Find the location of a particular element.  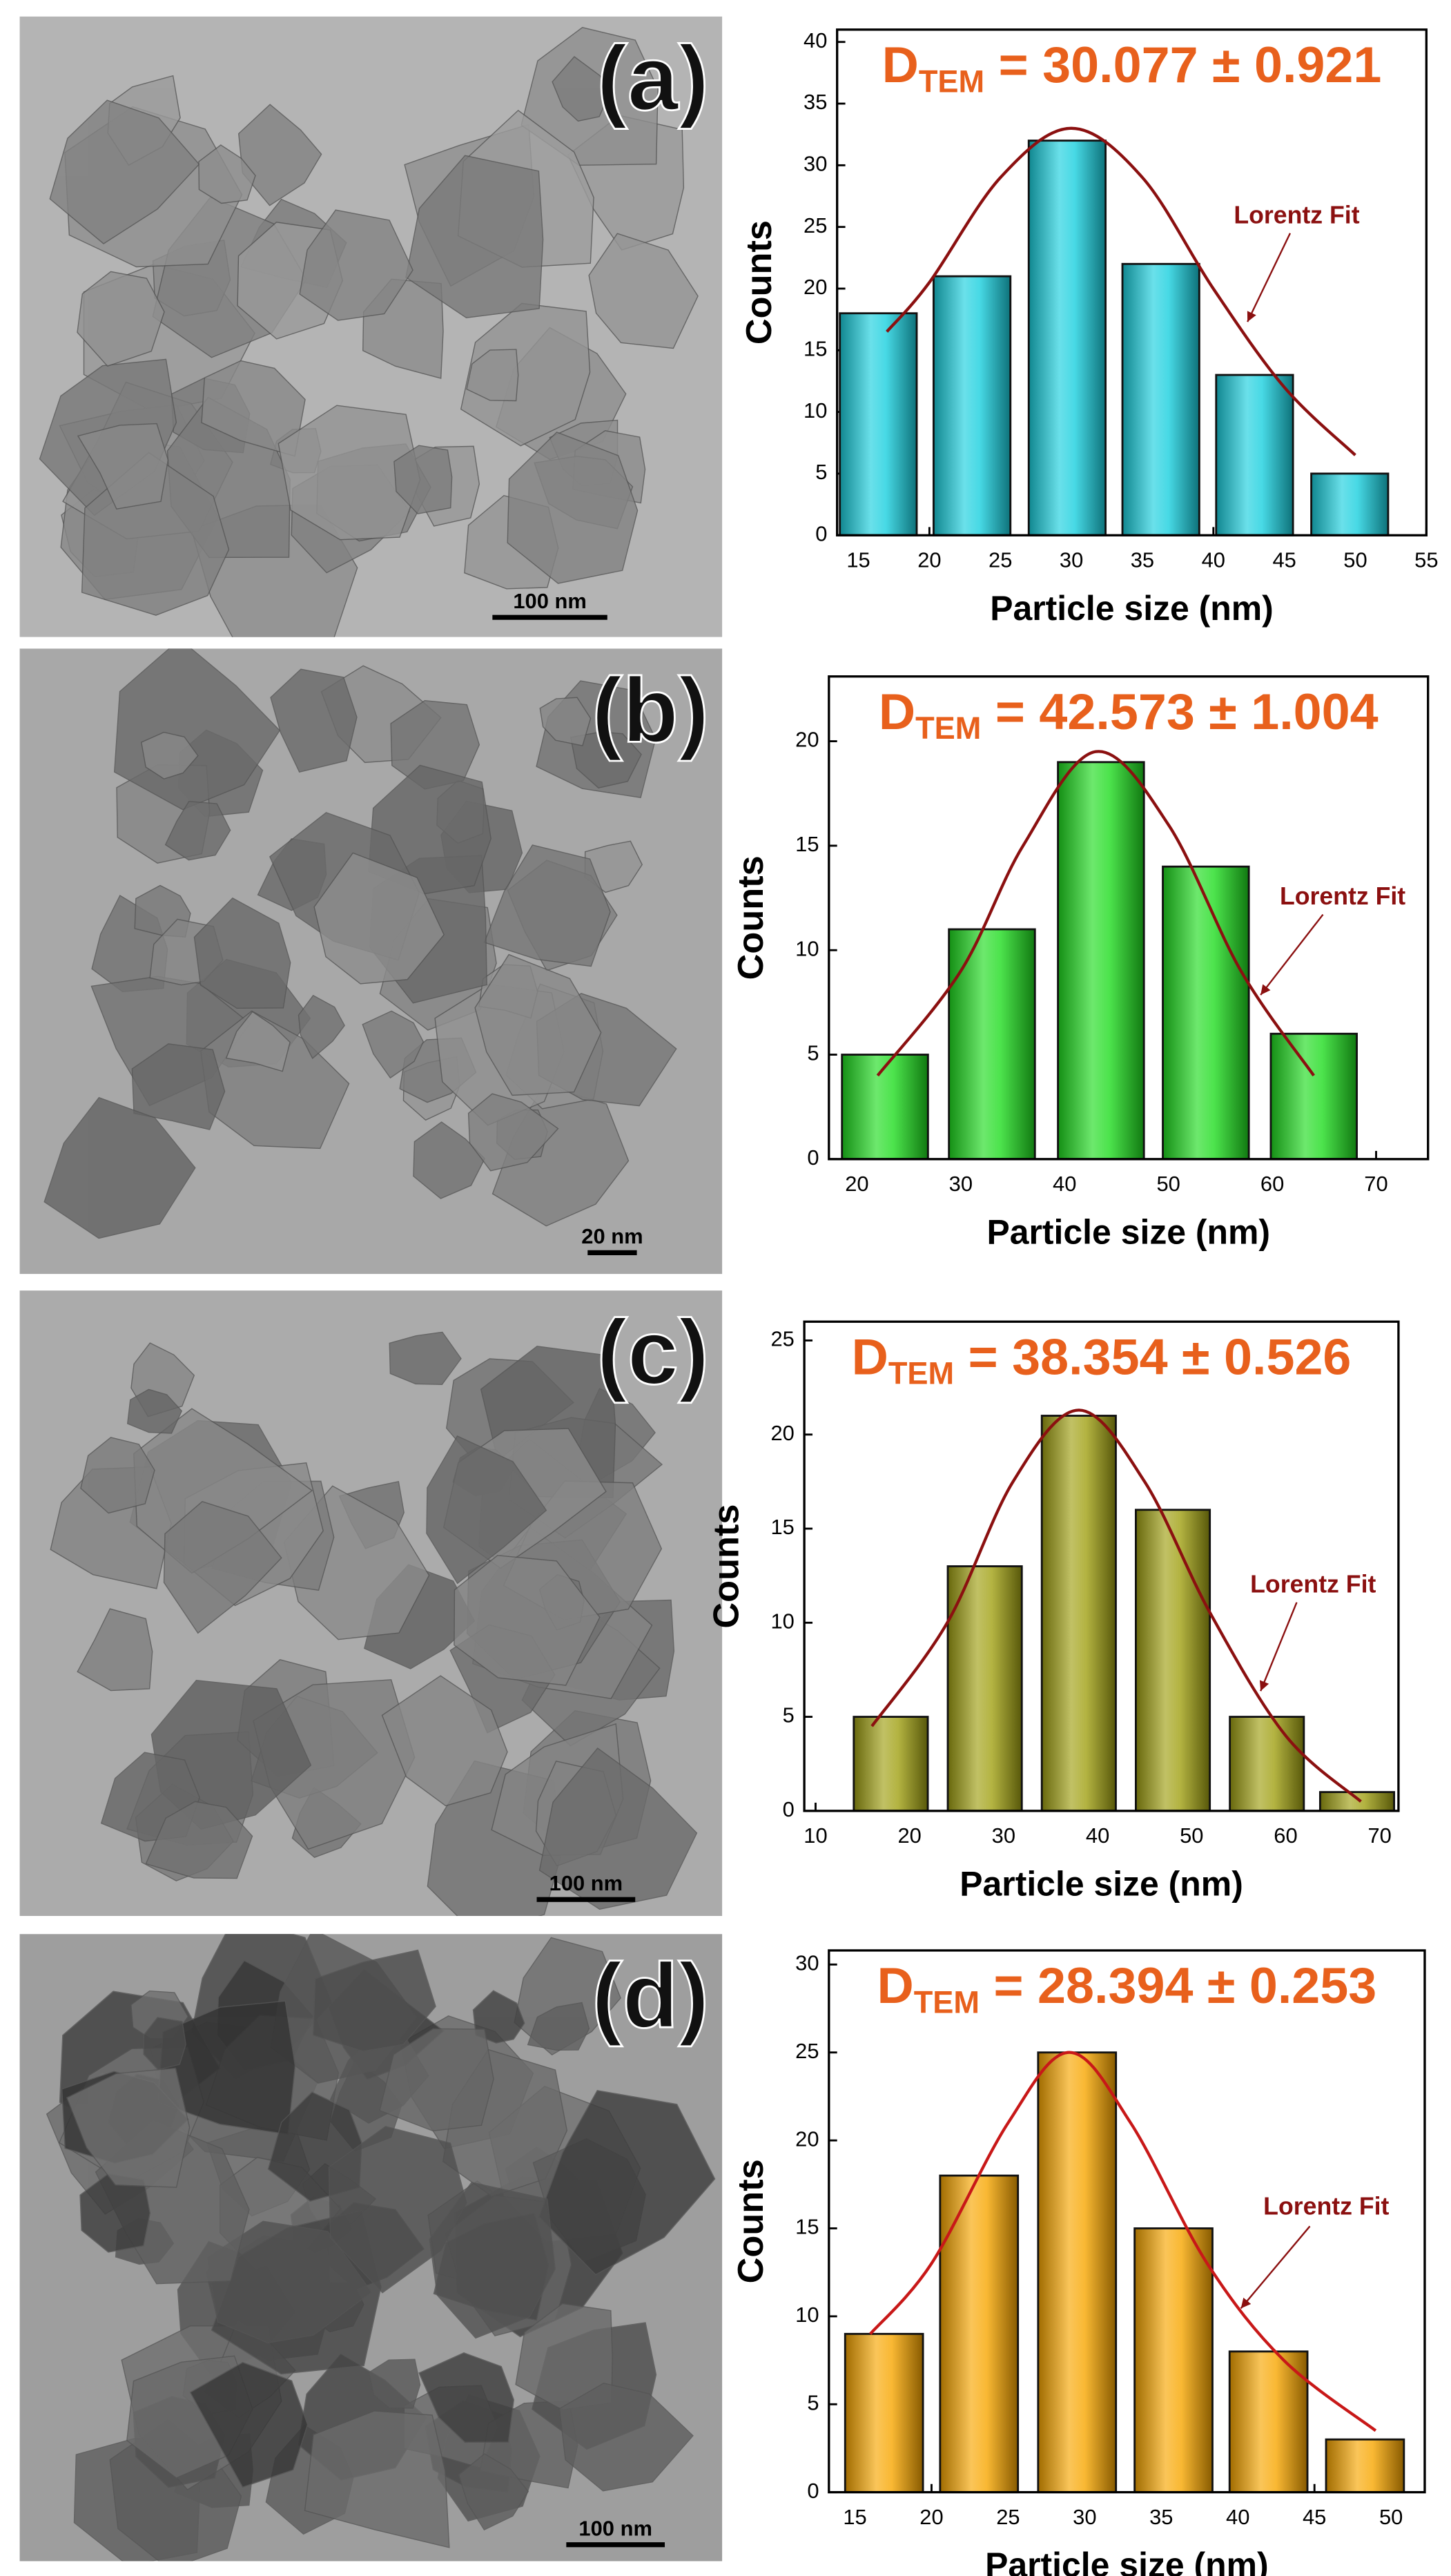

title-rest: = 30.077 ± 0.921 is located at coordinates (1182, 65).